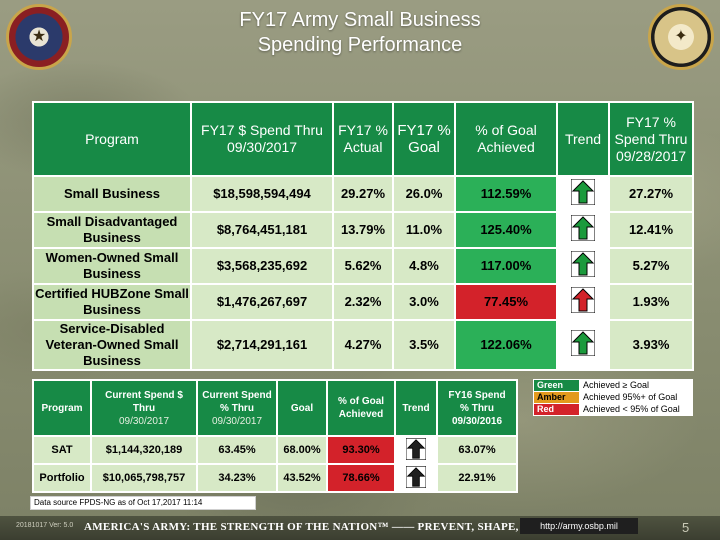  What do you see at coordinates (424, 194) in the screenshot?
I see `cell-goal: 26.0%` at bounding box center [424, 194].